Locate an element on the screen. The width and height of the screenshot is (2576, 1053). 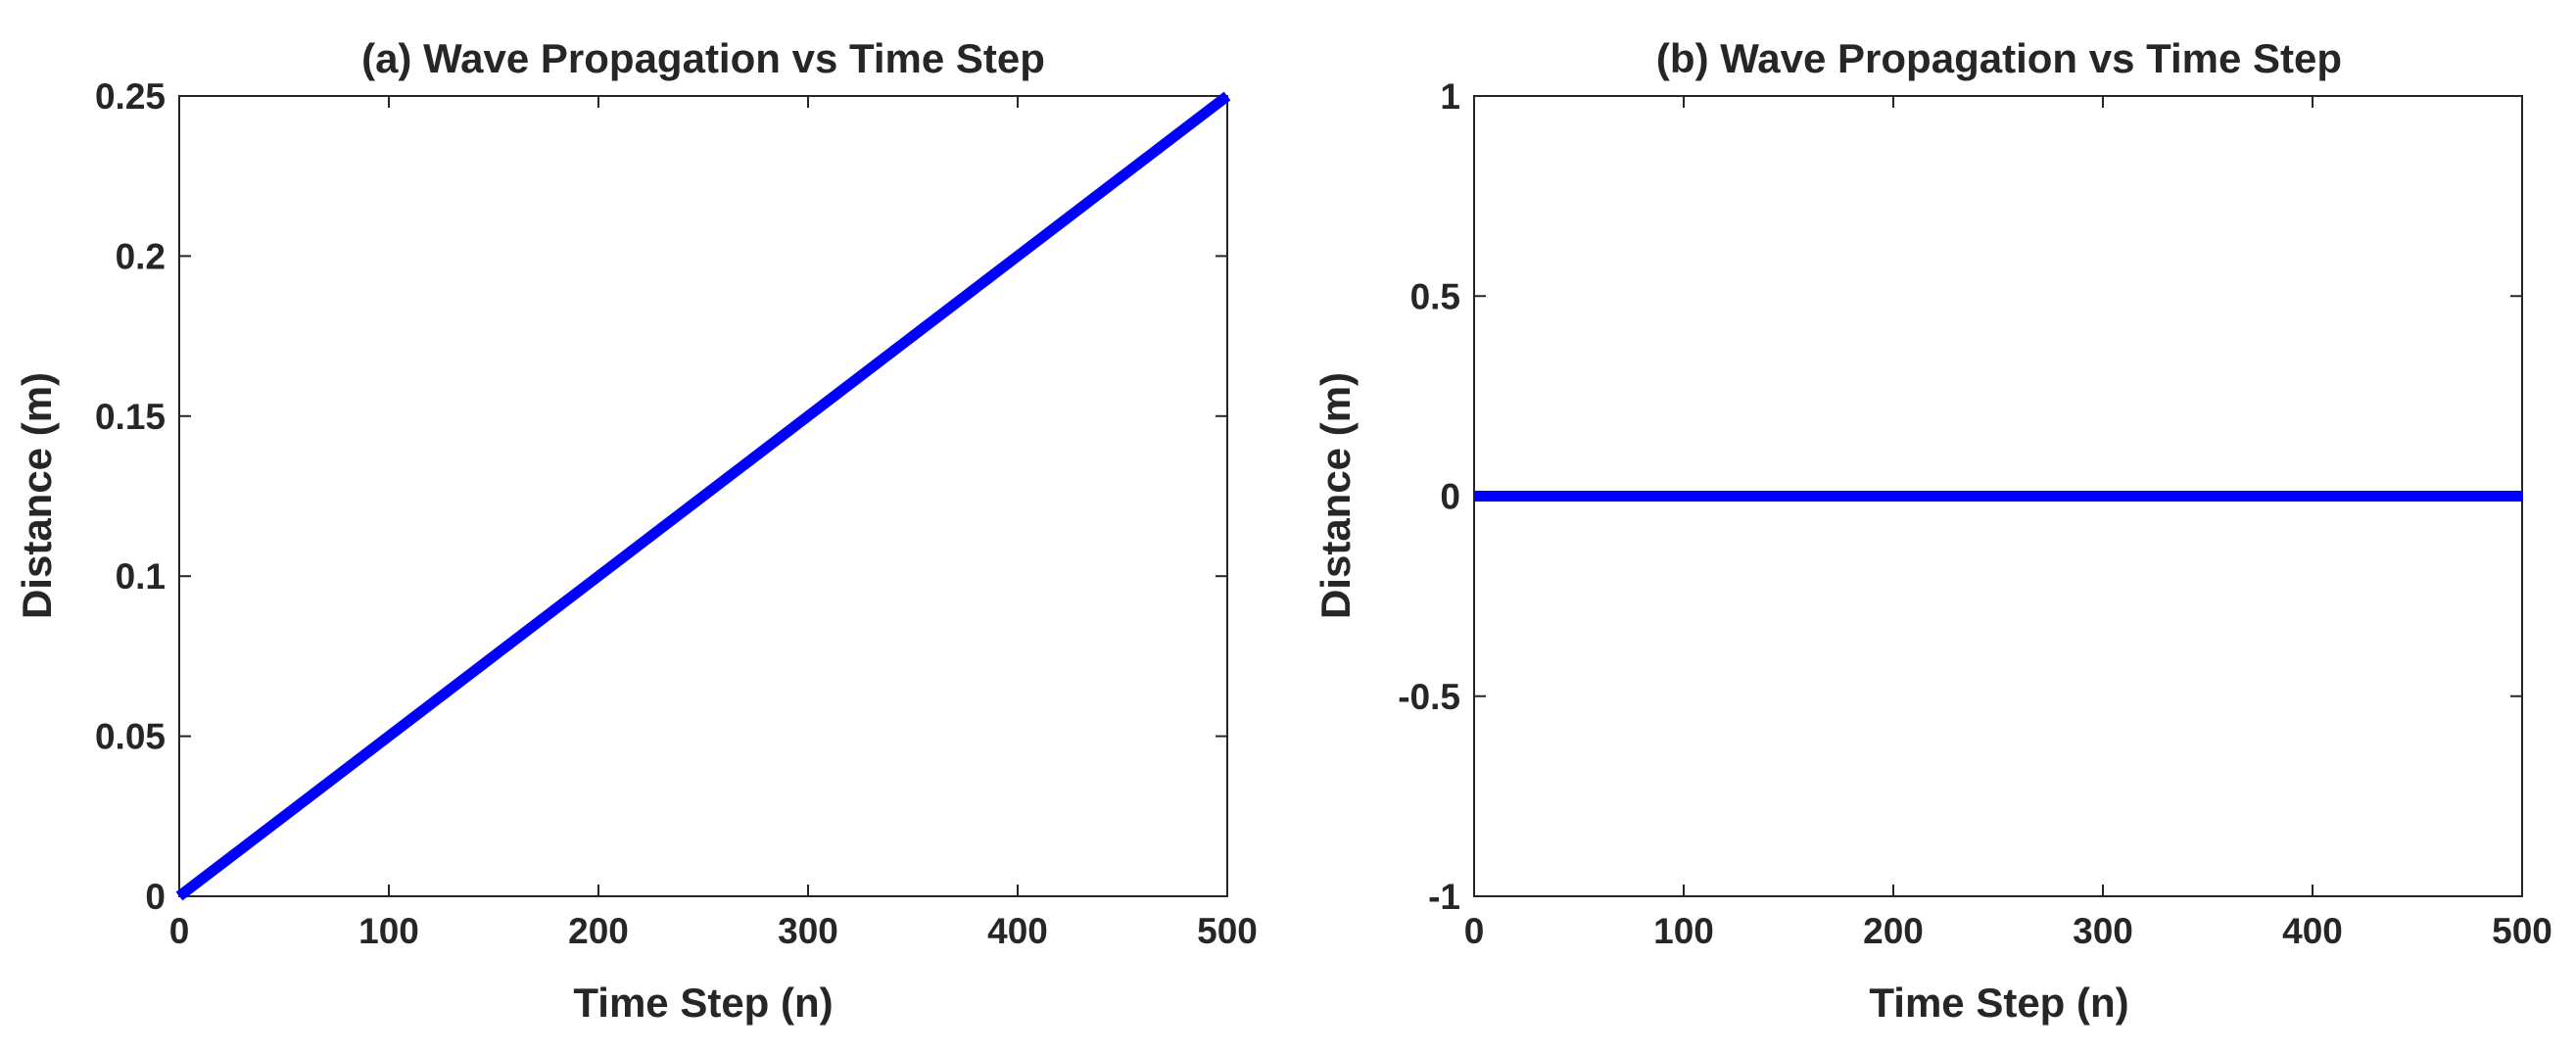
y-tick-label: -1 is located at coordinates (1444, 897).